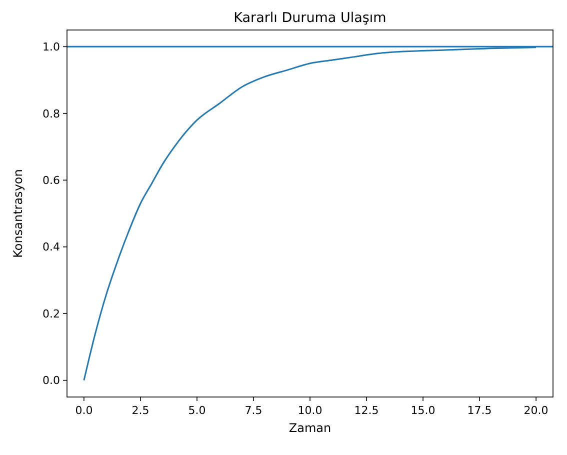  I want to click on y-tick-label: 0.4, so click(51, 247).